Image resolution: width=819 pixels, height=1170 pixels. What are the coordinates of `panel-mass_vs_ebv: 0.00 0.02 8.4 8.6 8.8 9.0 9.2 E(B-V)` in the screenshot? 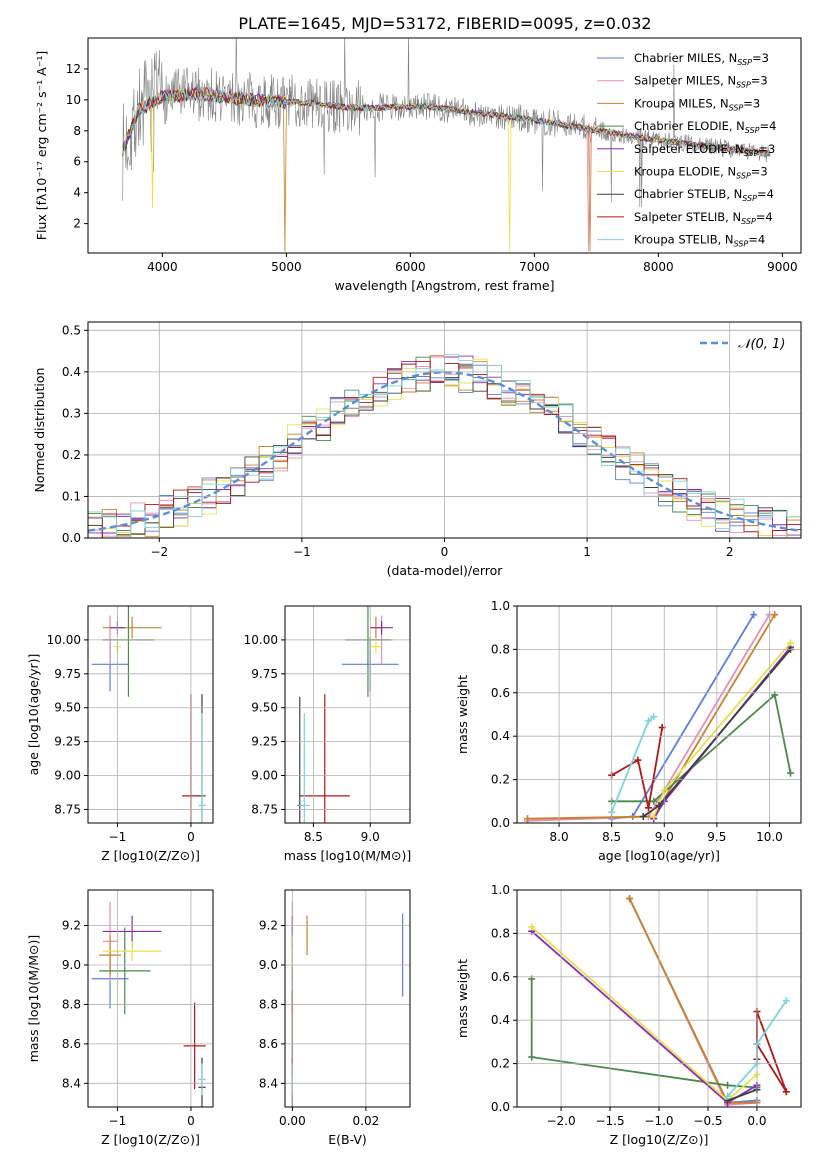 It's located at (335, 1018).